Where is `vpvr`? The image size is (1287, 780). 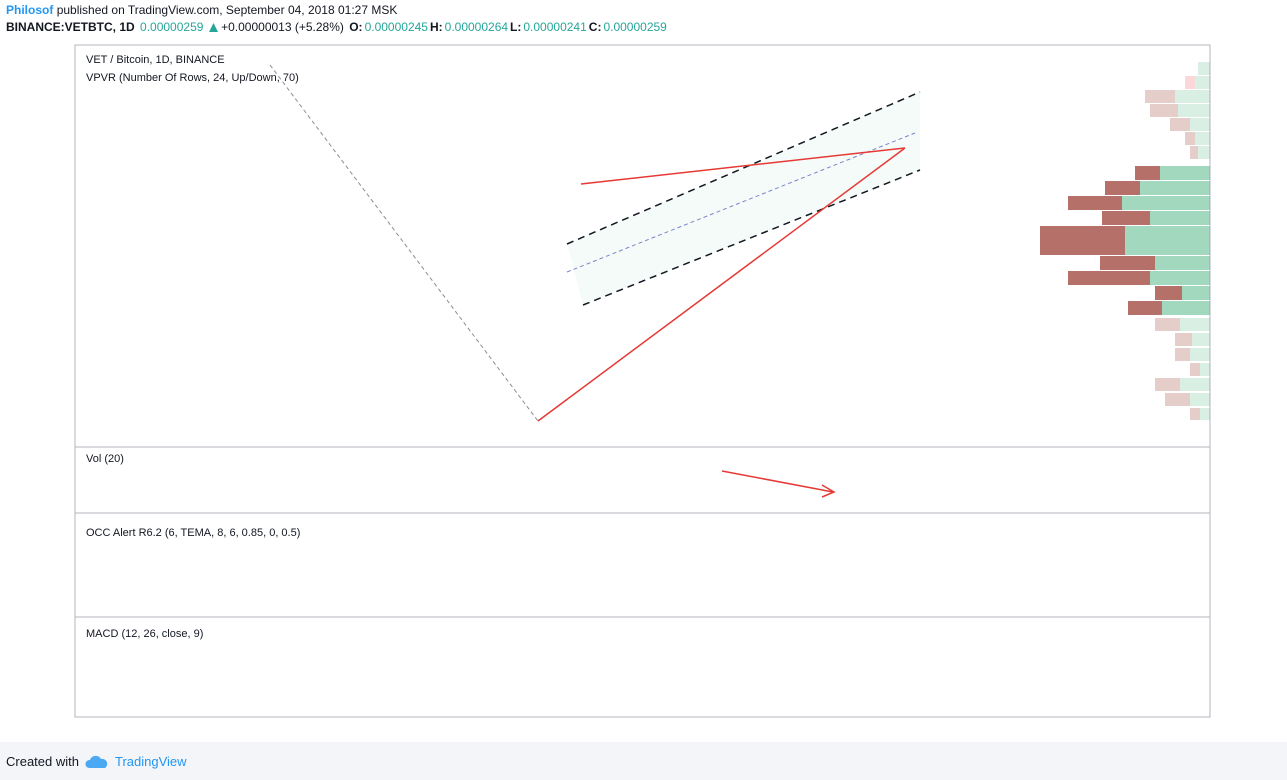
vpvr is located at coordinates (1125, 241).